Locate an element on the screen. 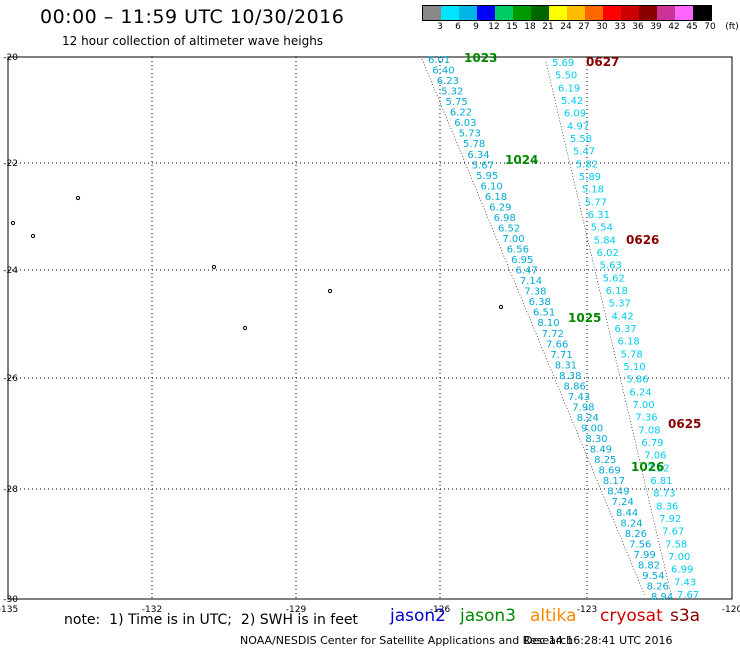 This screenshot has height=650, width=740. wave-height-value: 6.37 is located at coordinates (626, 329).